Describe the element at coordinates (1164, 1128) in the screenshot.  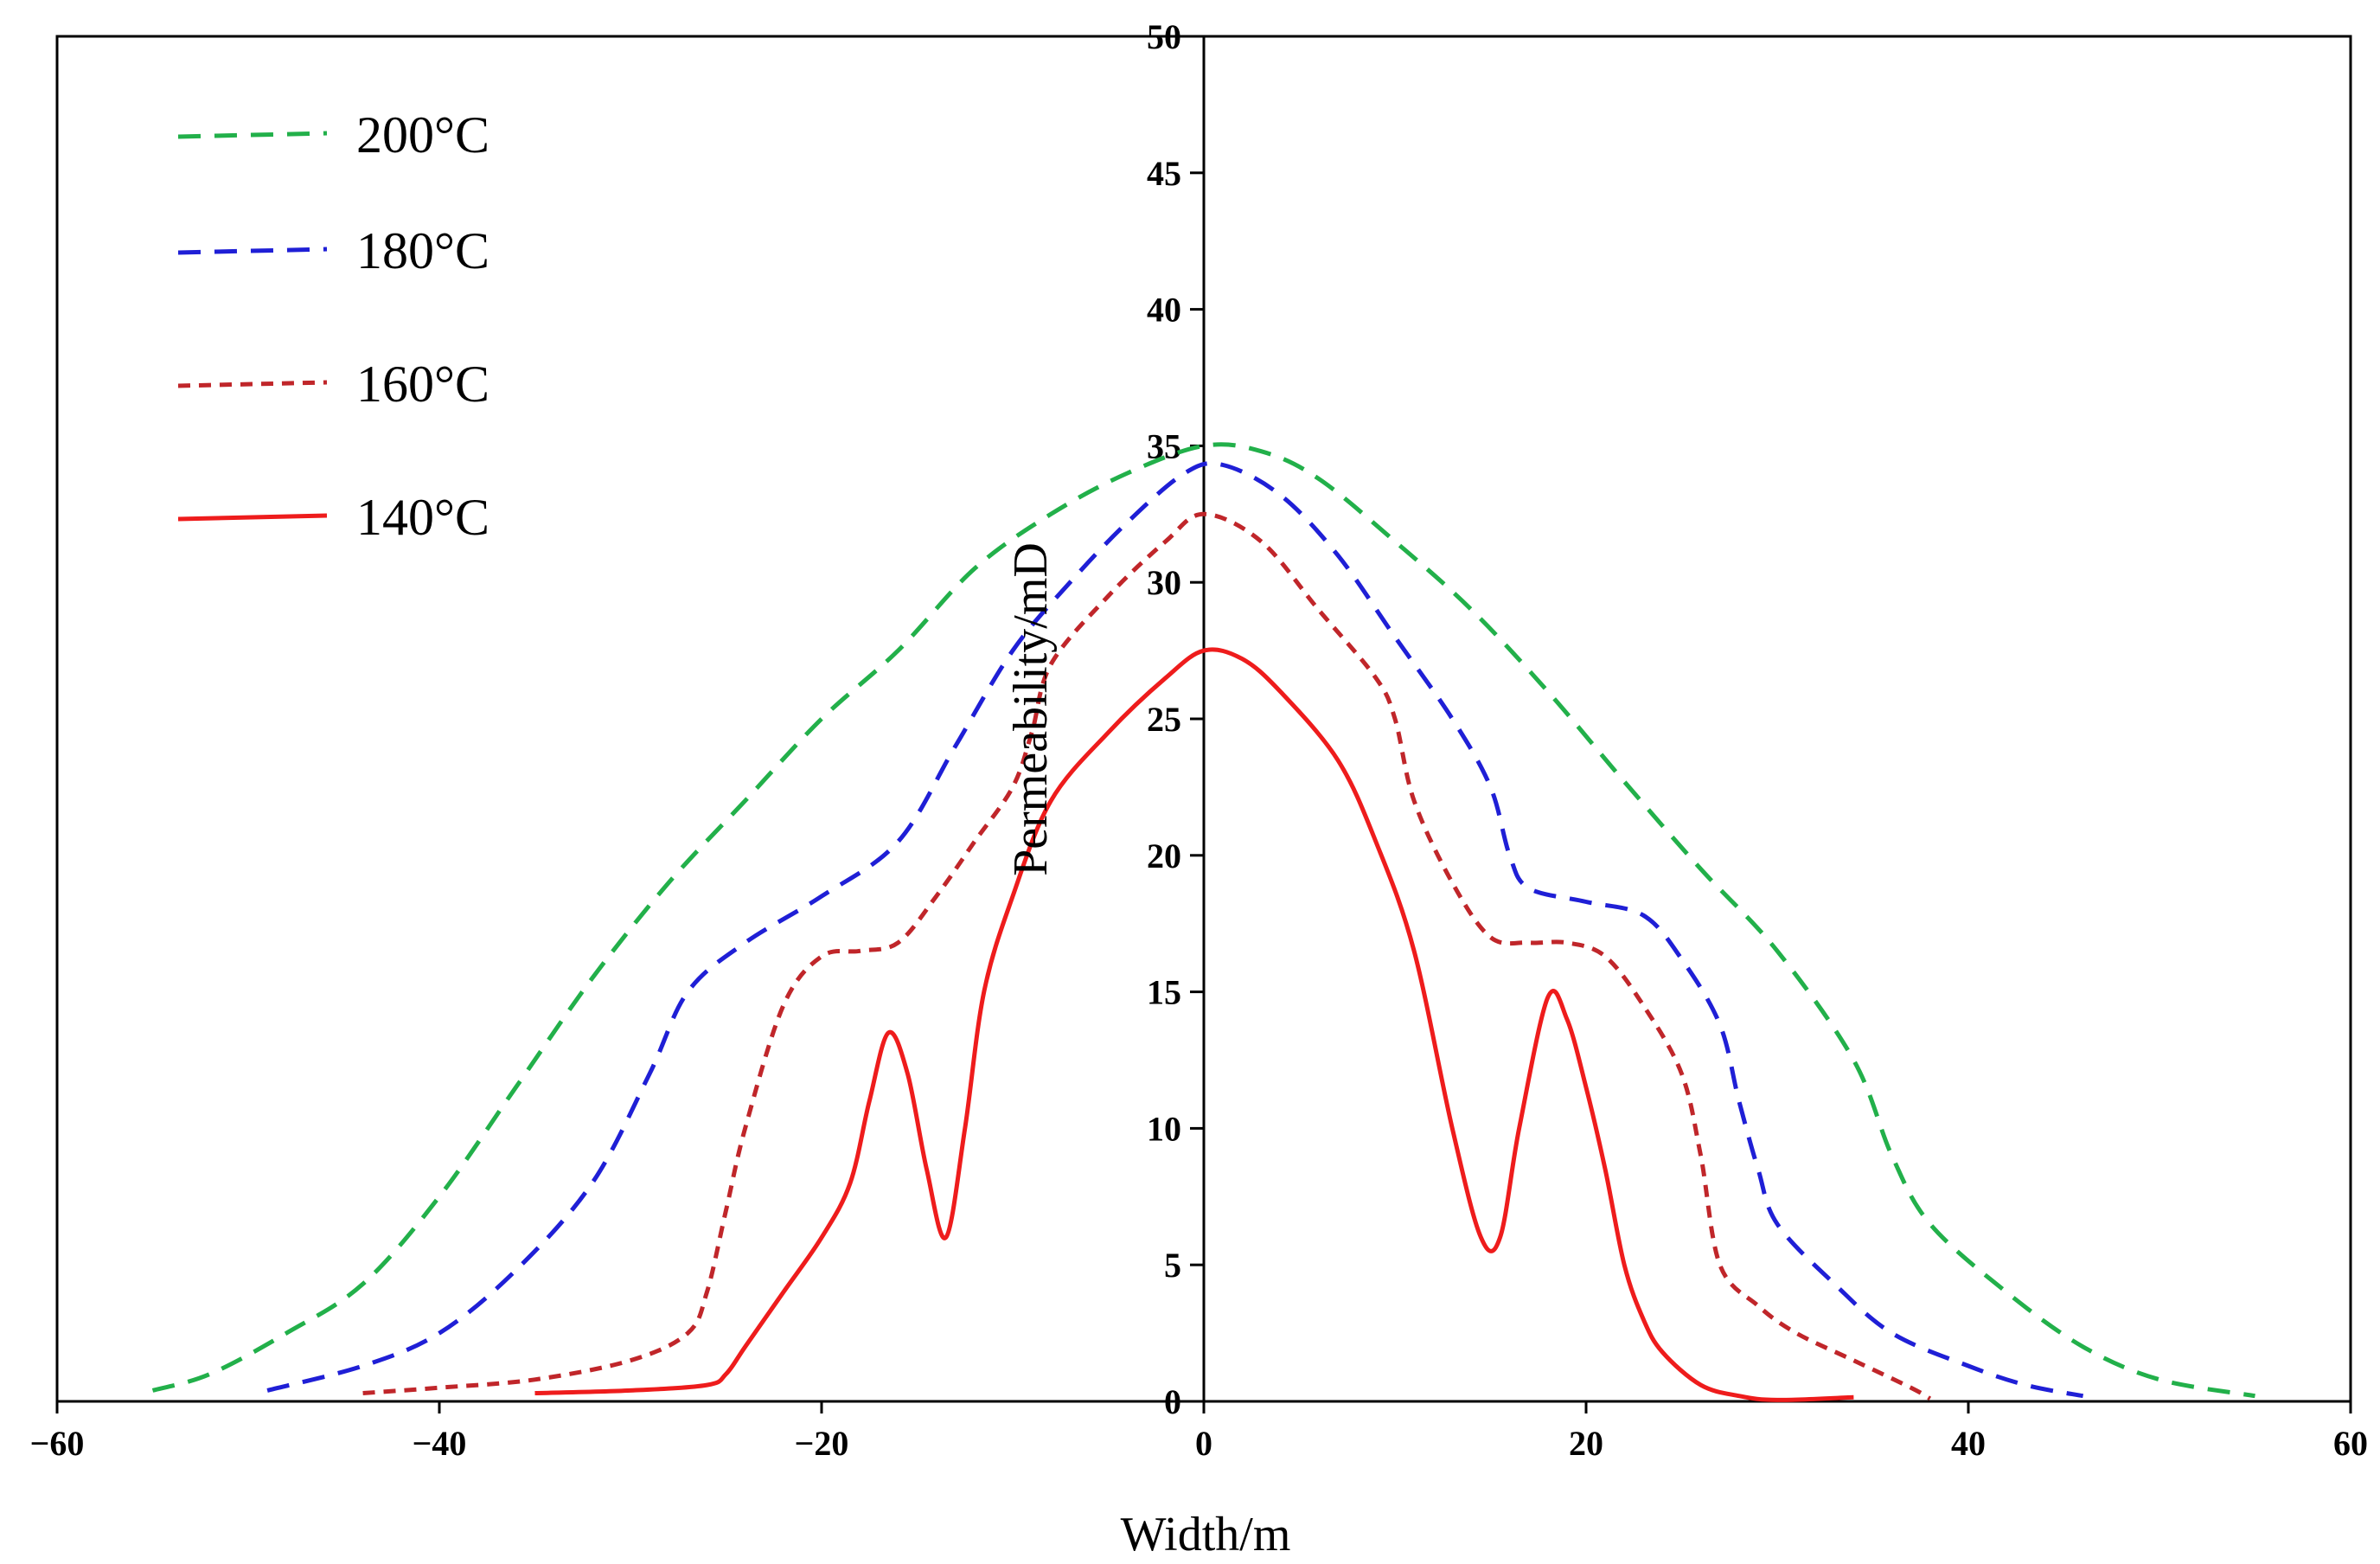
I see `y-tick-label: 10` at that location.